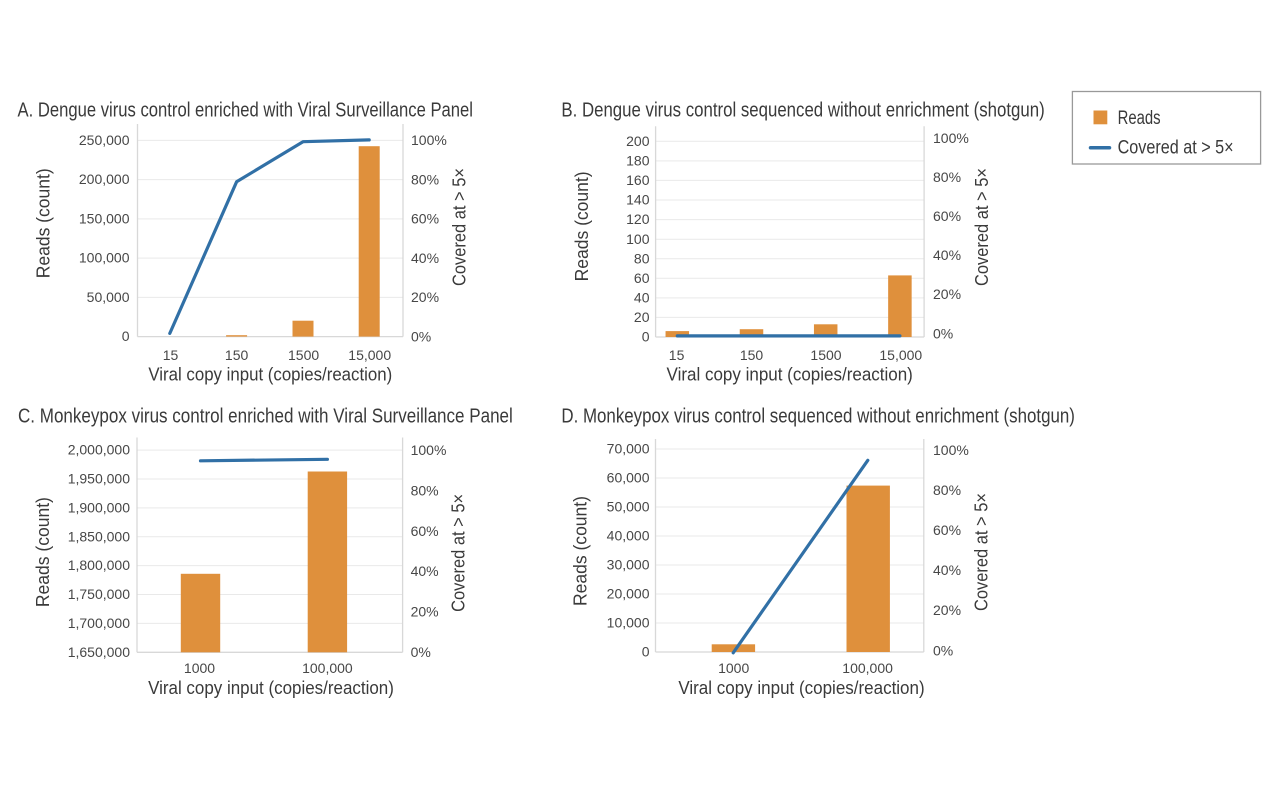  What do you see at coordinates (104, 179) in the screenshot?
I see `svg-text: 200,000` at bounding box center [104, 179].